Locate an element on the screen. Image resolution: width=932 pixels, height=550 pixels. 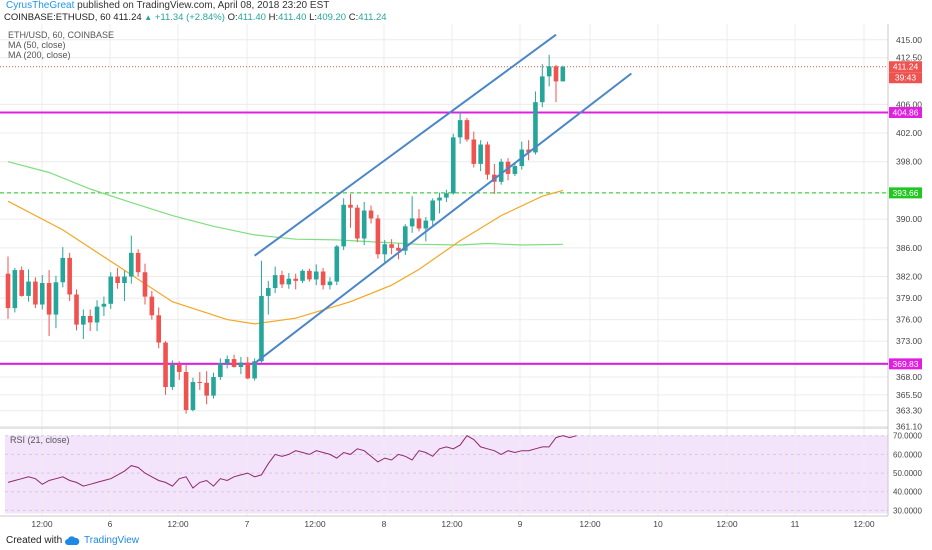
time-tick-label: 9 is located at coordinates (520, 524).